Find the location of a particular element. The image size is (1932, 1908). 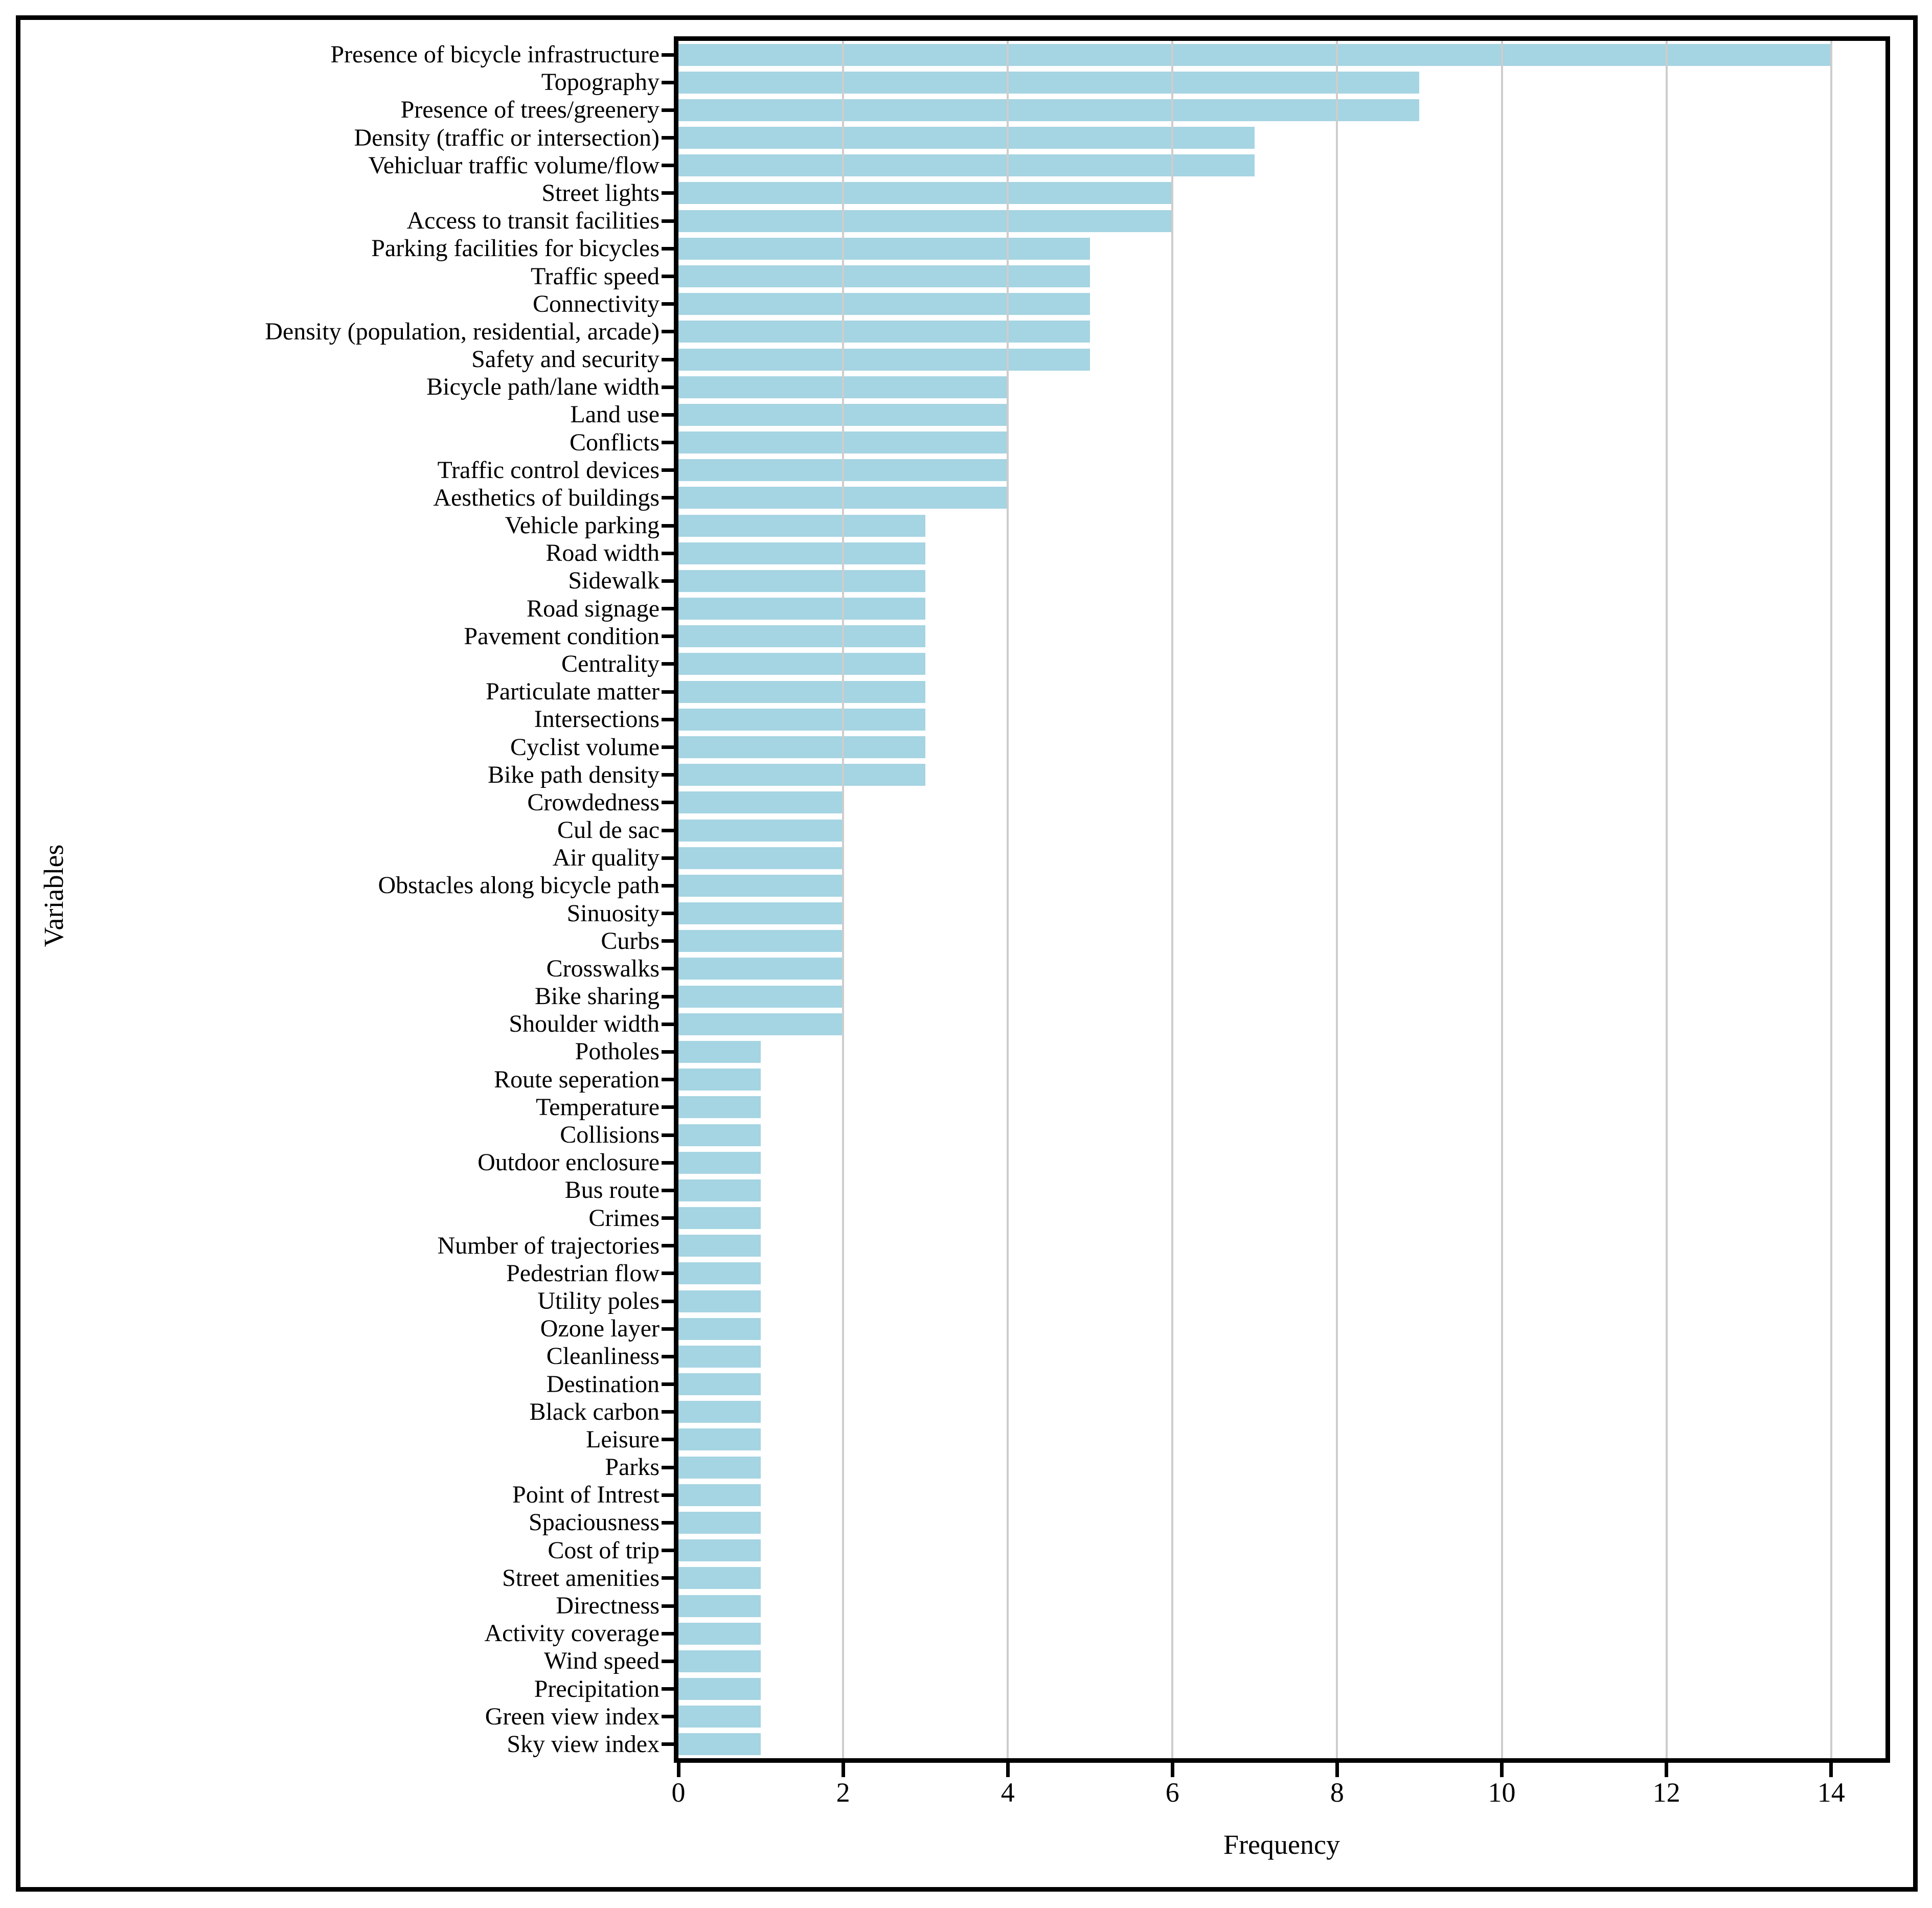

x-tick-label: 12 is located at coordinates (1666, 1792).